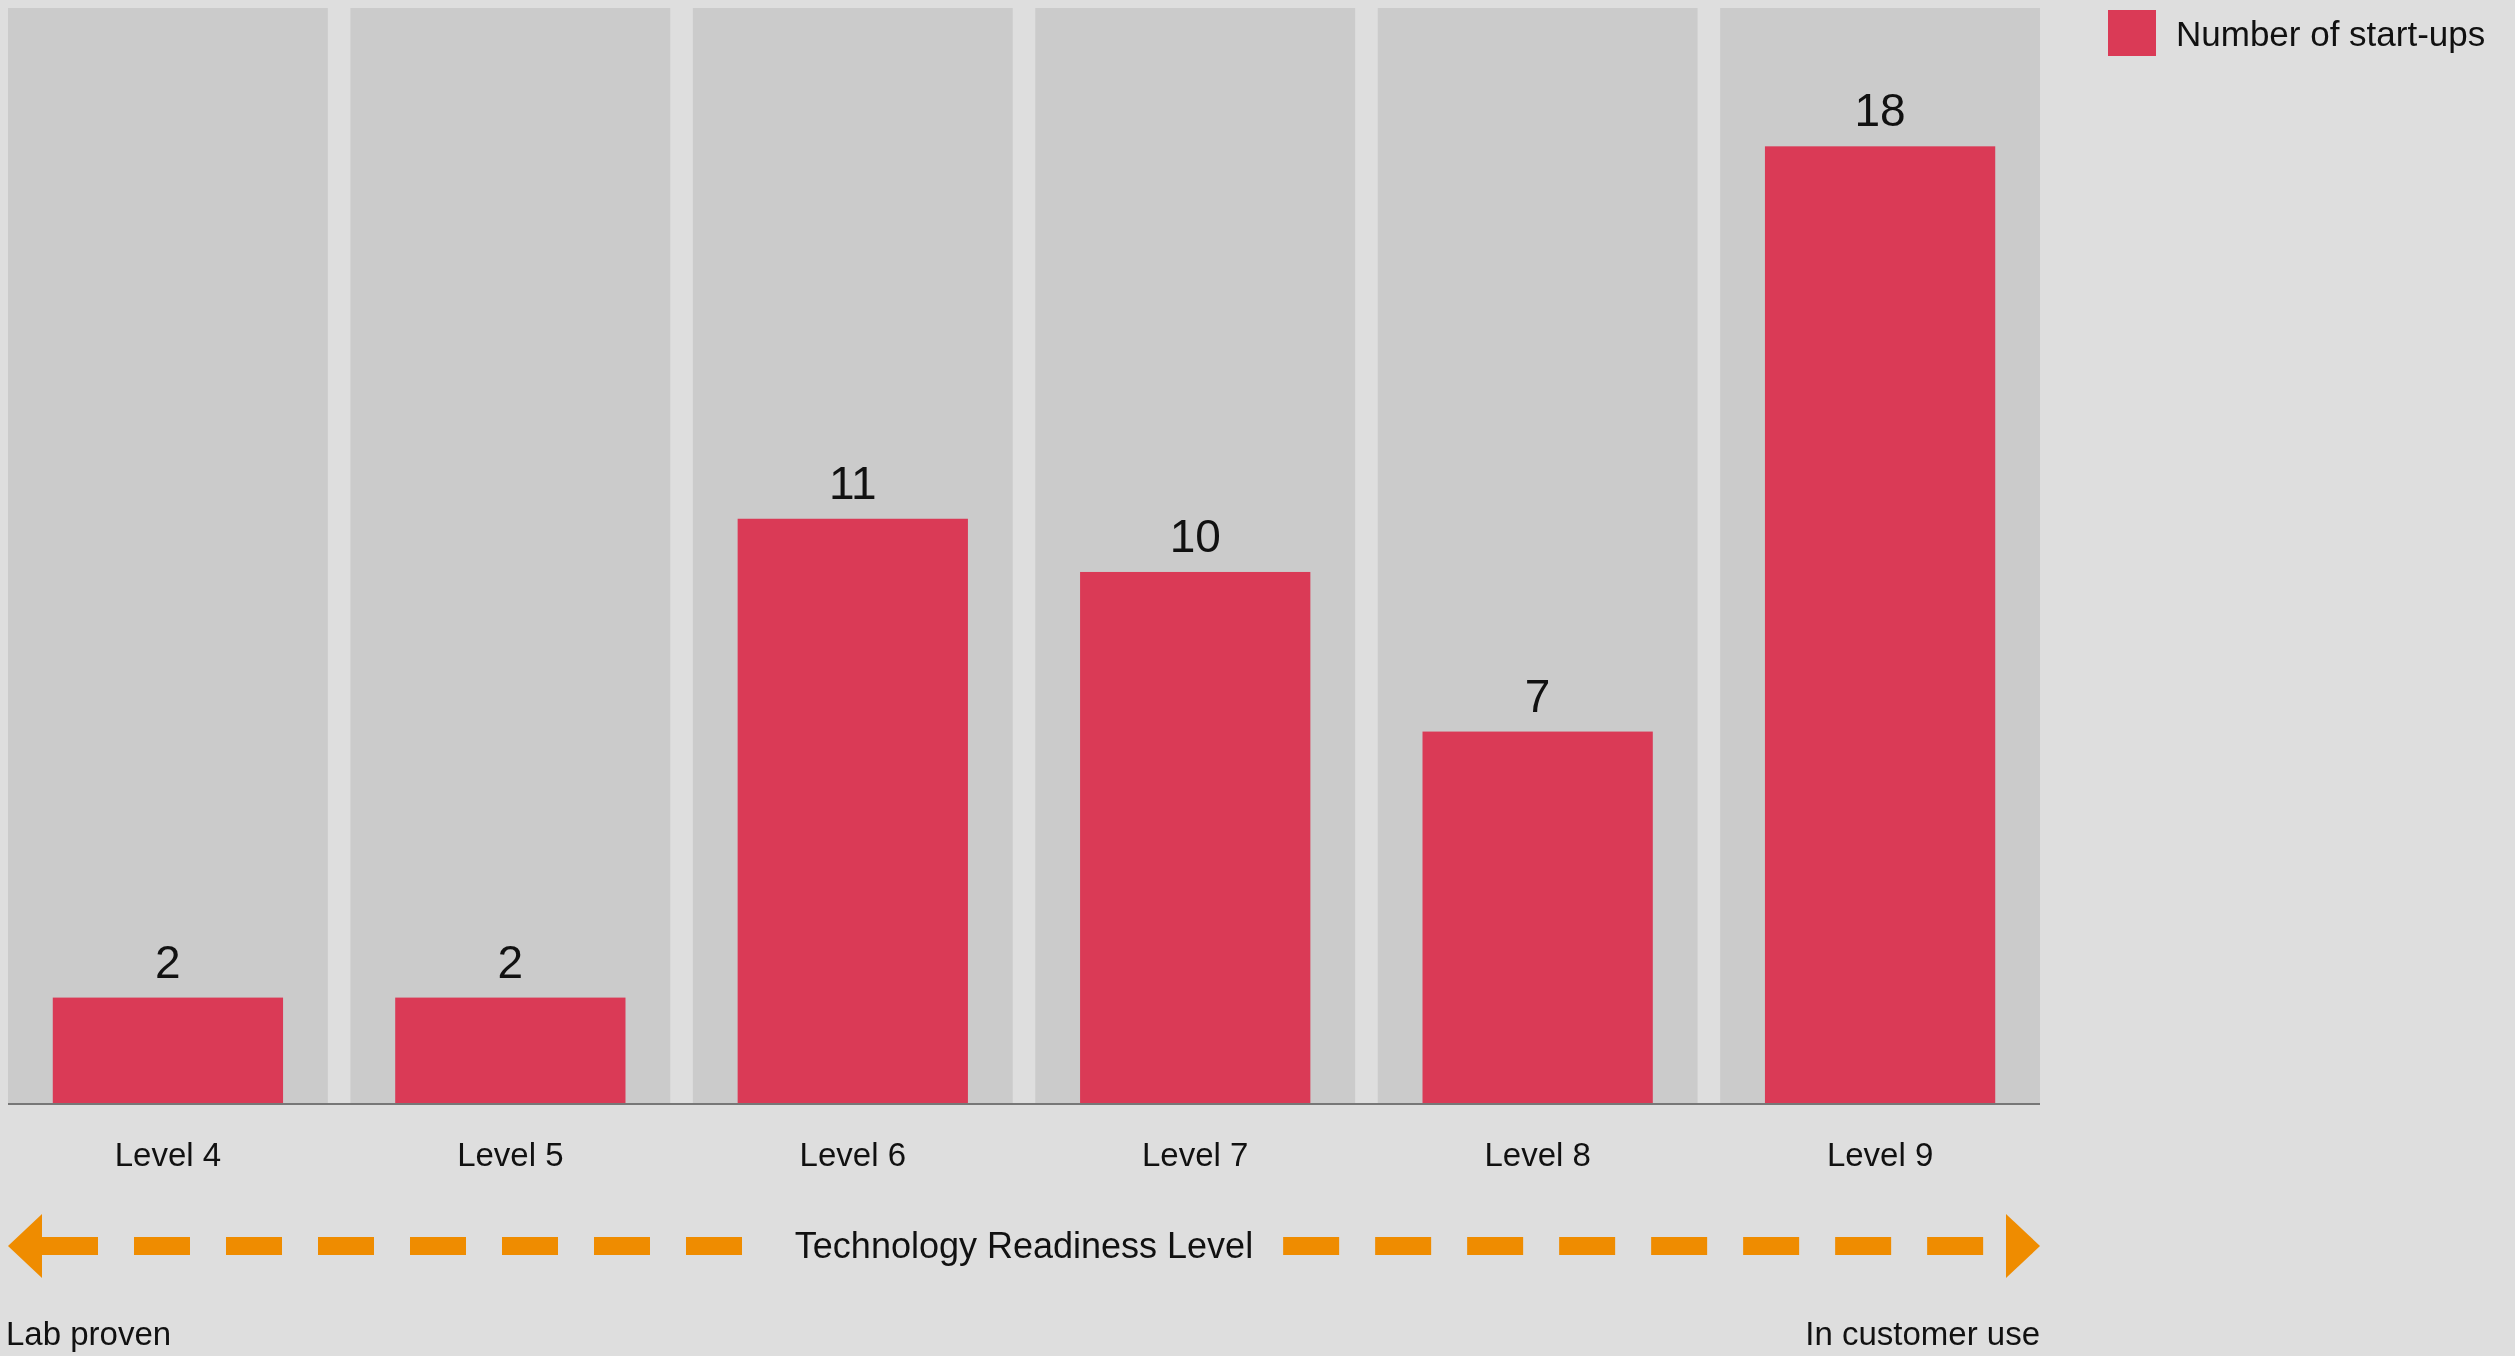 Image resolution: width=2515 pixels, height=1356 pixels. What do you see at coordinates (1195, 1154) in the screenshot?
I see `x-tick-label: Level 7` at bounding box center [1195, 1154].